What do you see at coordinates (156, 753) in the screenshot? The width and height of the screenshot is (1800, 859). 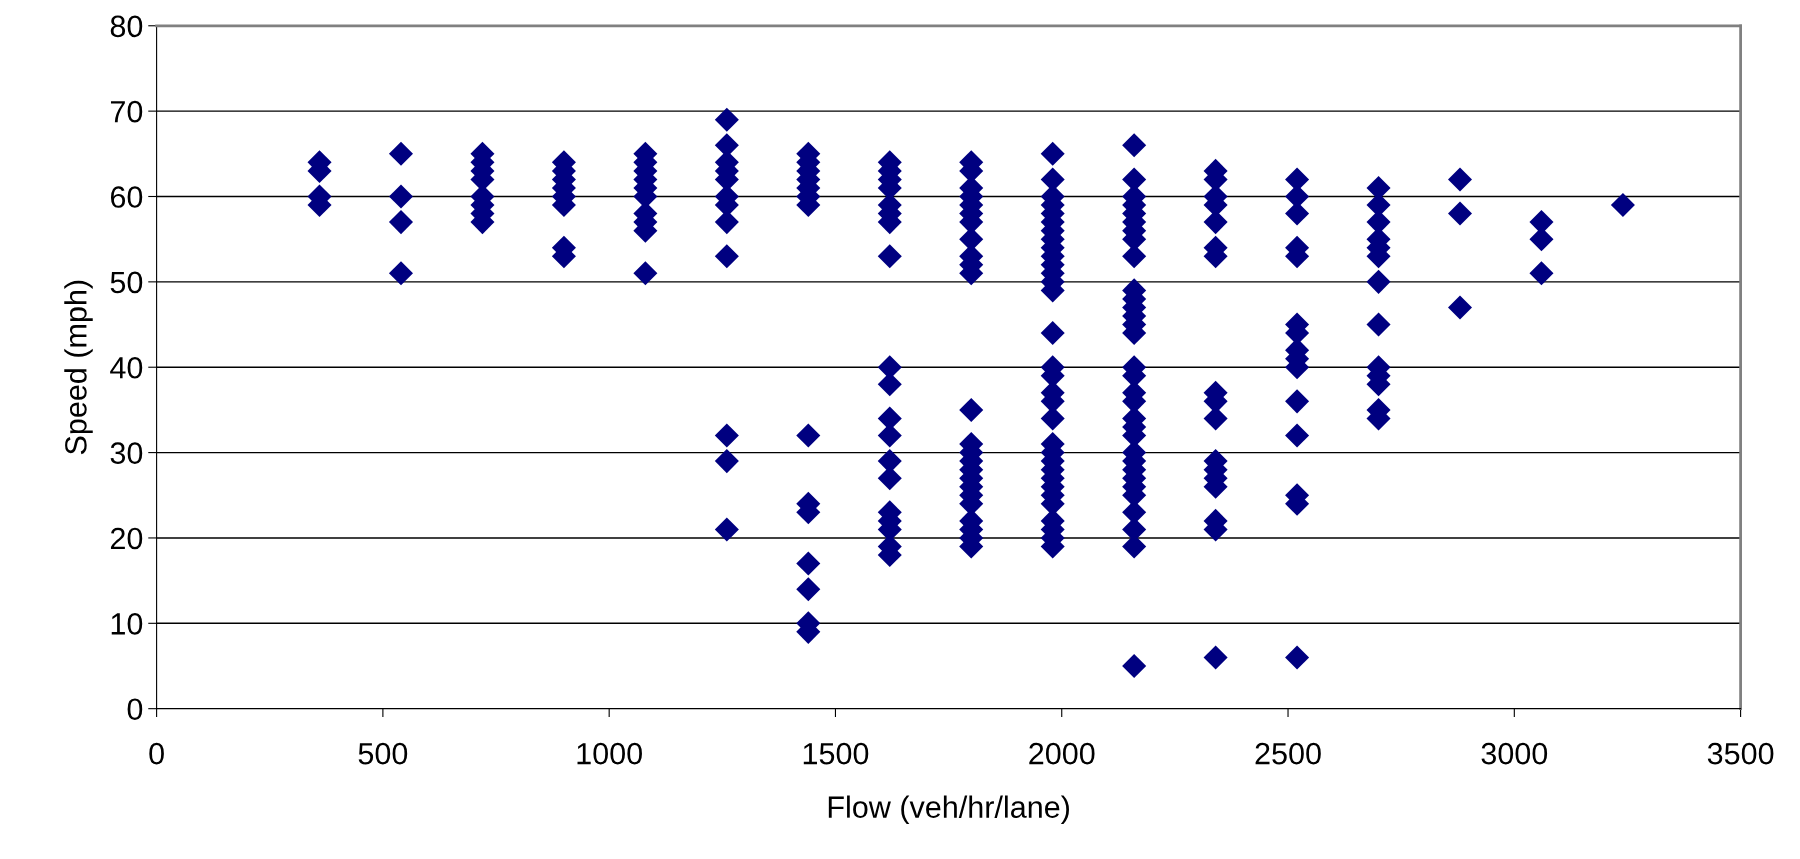 I see `x-tick-label: 0` at bounding box center [156, 753].